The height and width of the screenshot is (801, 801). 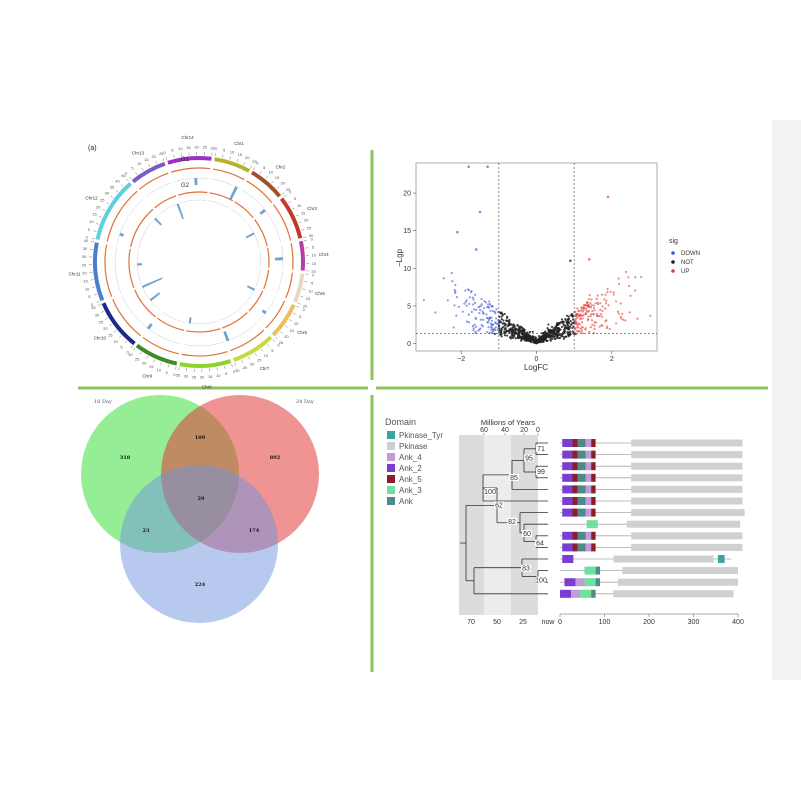 What do you see at coordinates (178, 375) in the screenshot?
I see `chromosome-tick-label: 35` at bounding box center [178, 375].